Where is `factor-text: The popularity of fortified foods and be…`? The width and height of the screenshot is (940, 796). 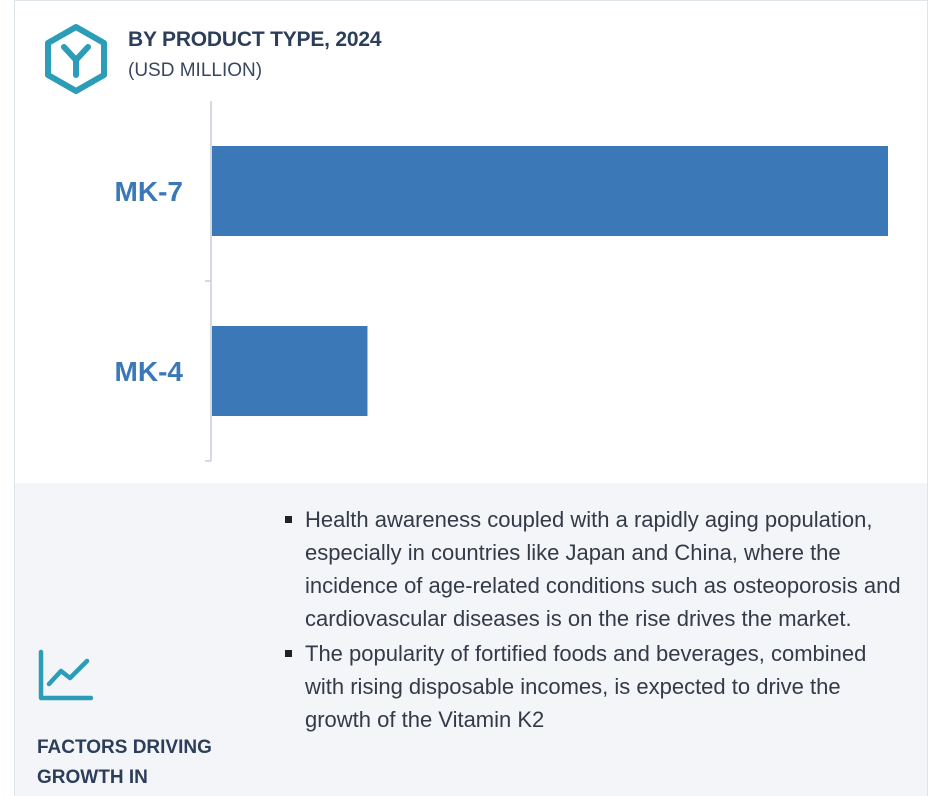
factor-text: The popularity of fortified foods and be… is located at coordinates (586, 686).